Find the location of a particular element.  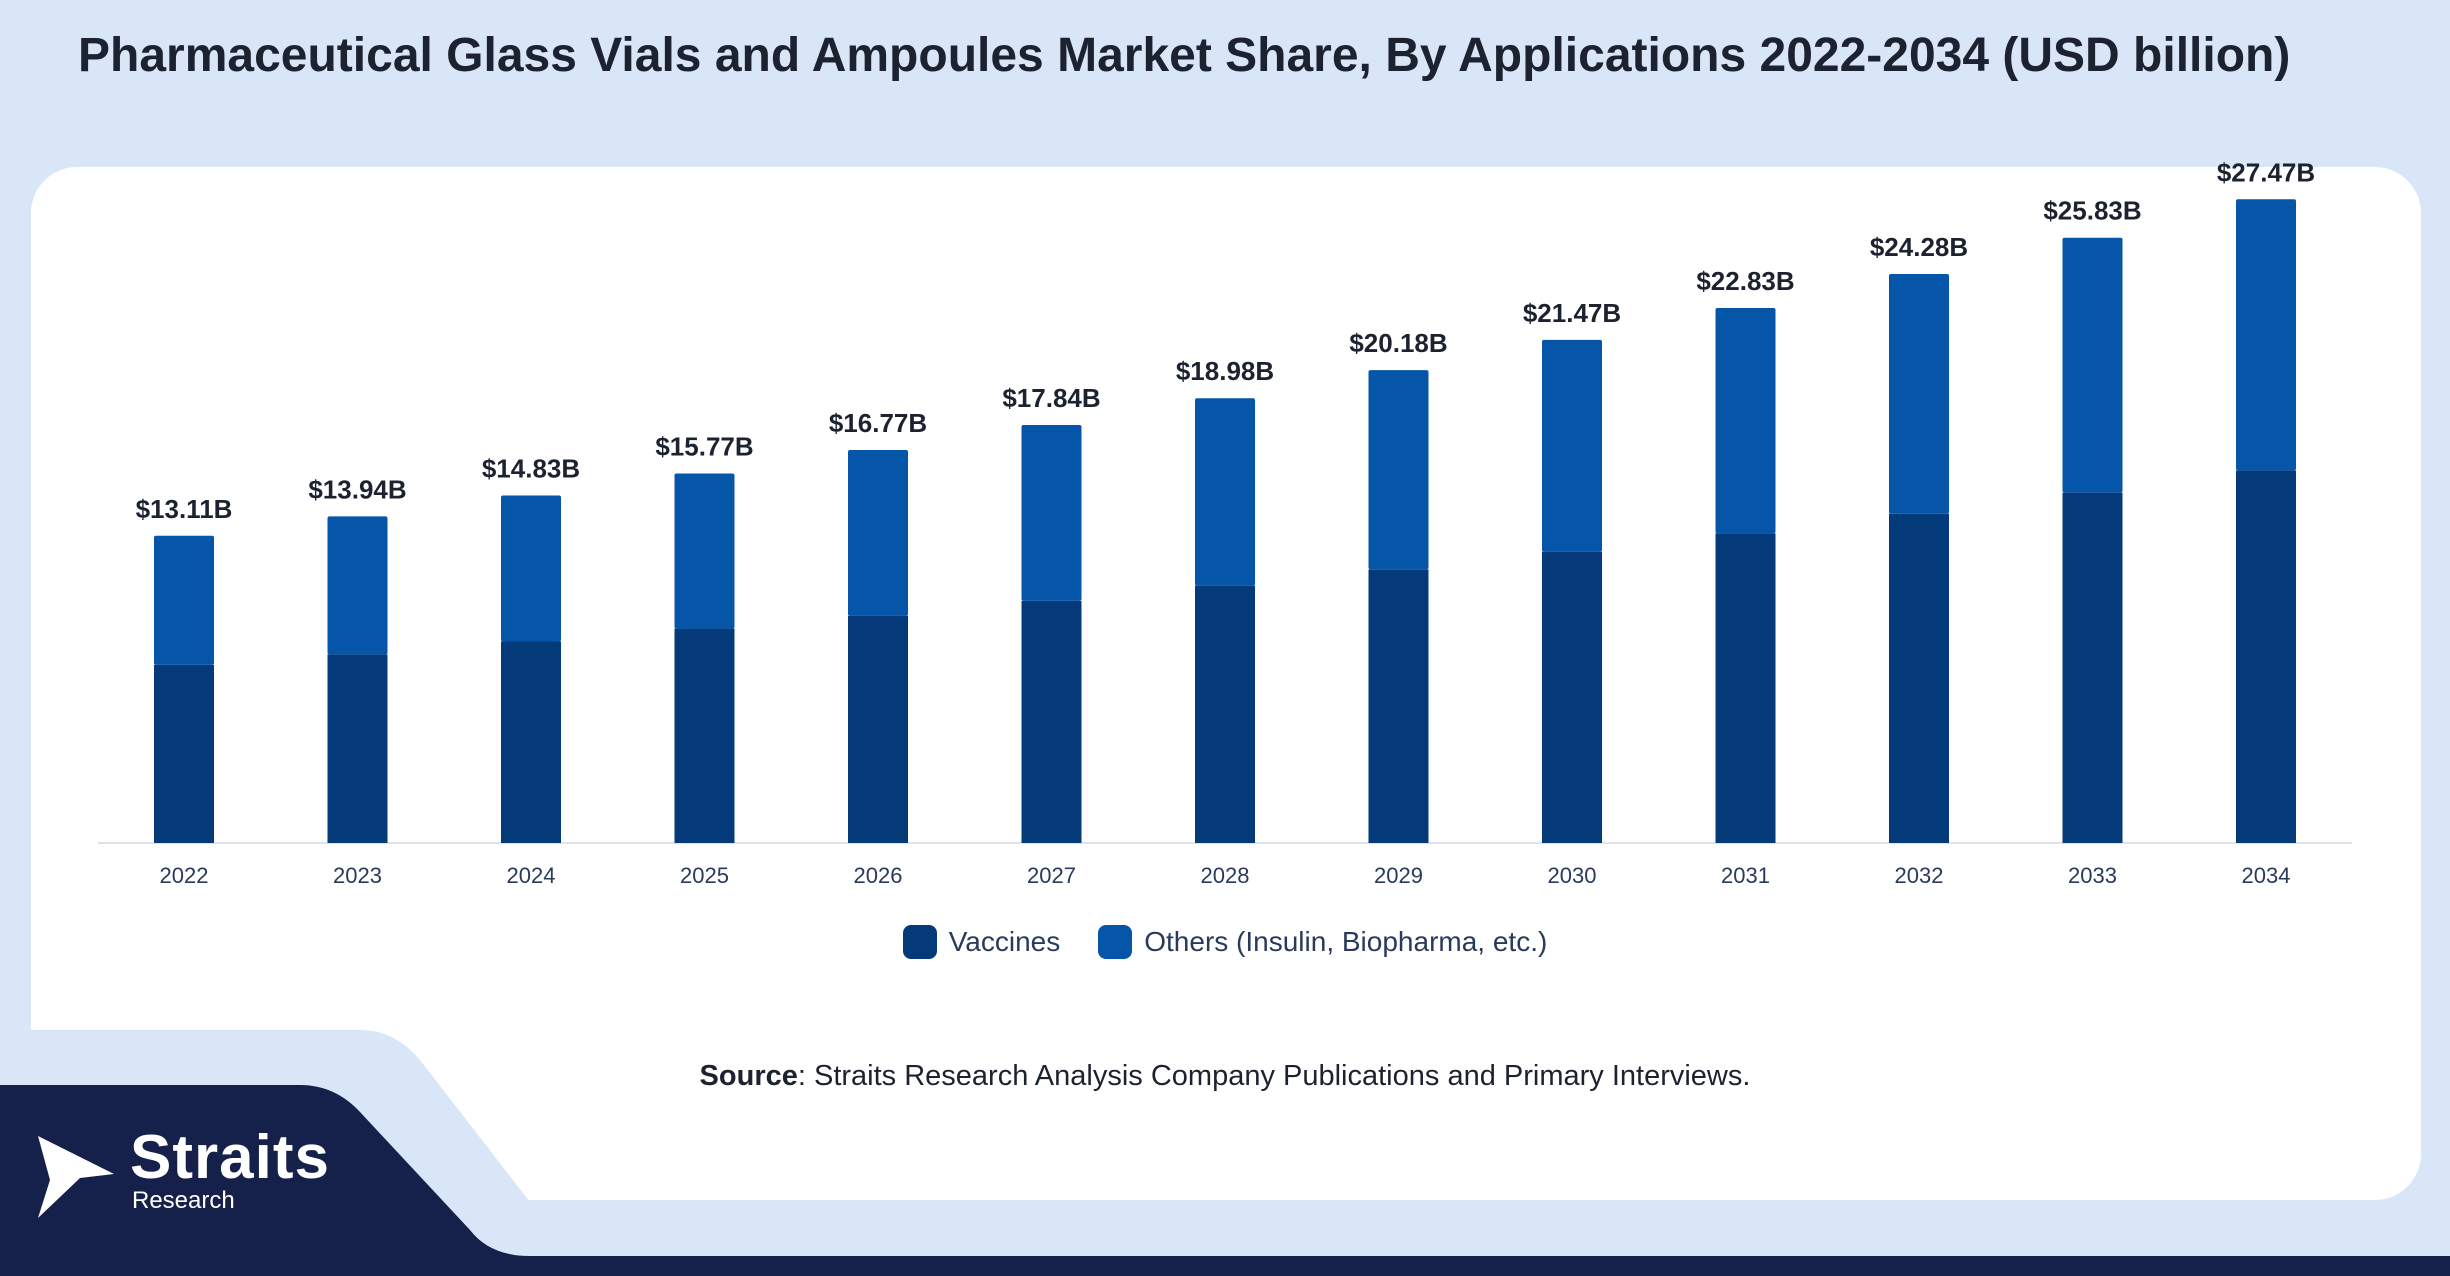

bar-total-label-2030: $21.47B is located at coordinates (1572, 313).